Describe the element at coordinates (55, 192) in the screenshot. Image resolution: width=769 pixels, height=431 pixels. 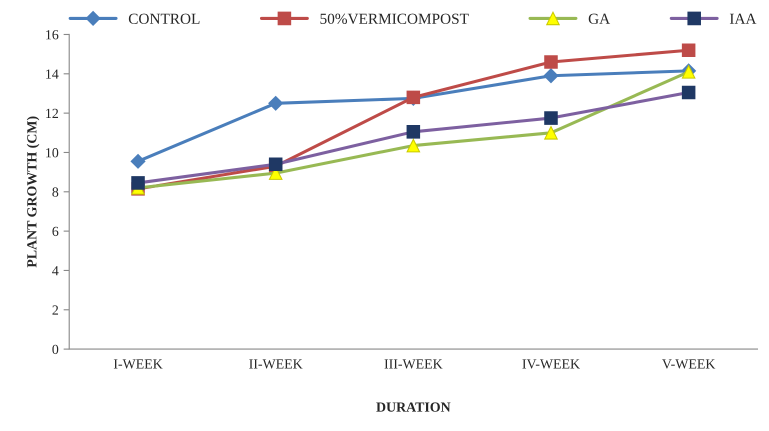
I see `y-tick-label: 8` at that location.